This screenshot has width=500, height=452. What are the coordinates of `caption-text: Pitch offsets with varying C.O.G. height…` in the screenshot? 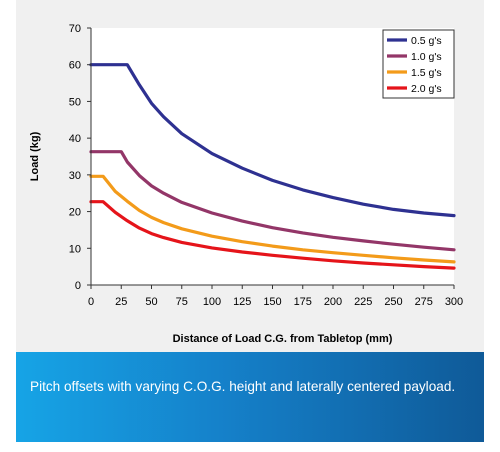 It's located at (243, 386).